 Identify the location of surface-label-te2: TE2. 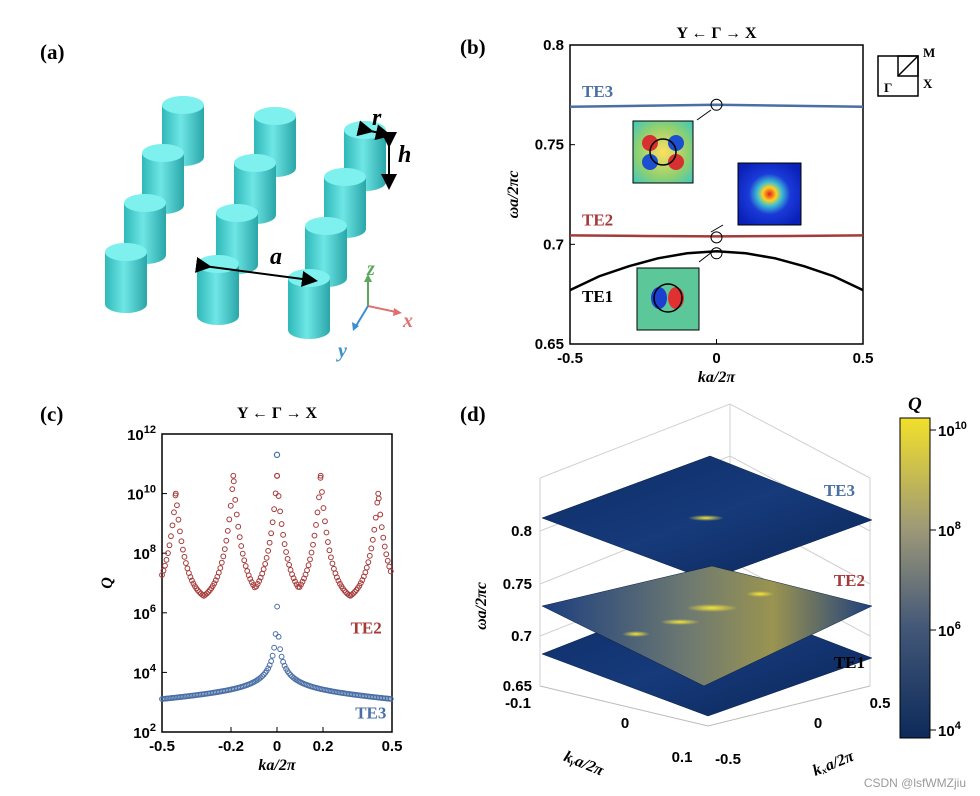
(849, 580).